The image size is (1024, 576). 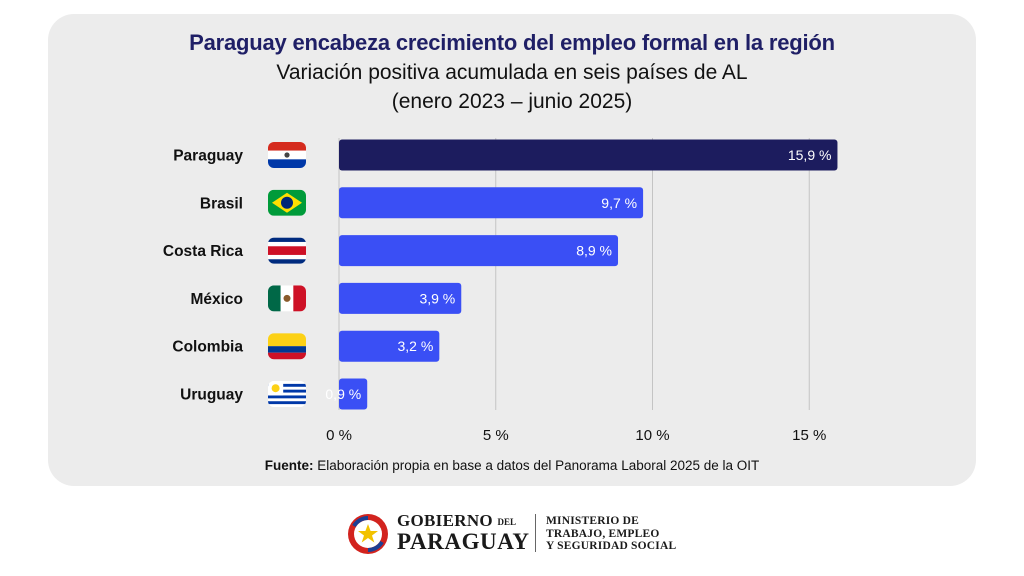 I want to click on category-label: Brasil, so click(x=221, y=203).